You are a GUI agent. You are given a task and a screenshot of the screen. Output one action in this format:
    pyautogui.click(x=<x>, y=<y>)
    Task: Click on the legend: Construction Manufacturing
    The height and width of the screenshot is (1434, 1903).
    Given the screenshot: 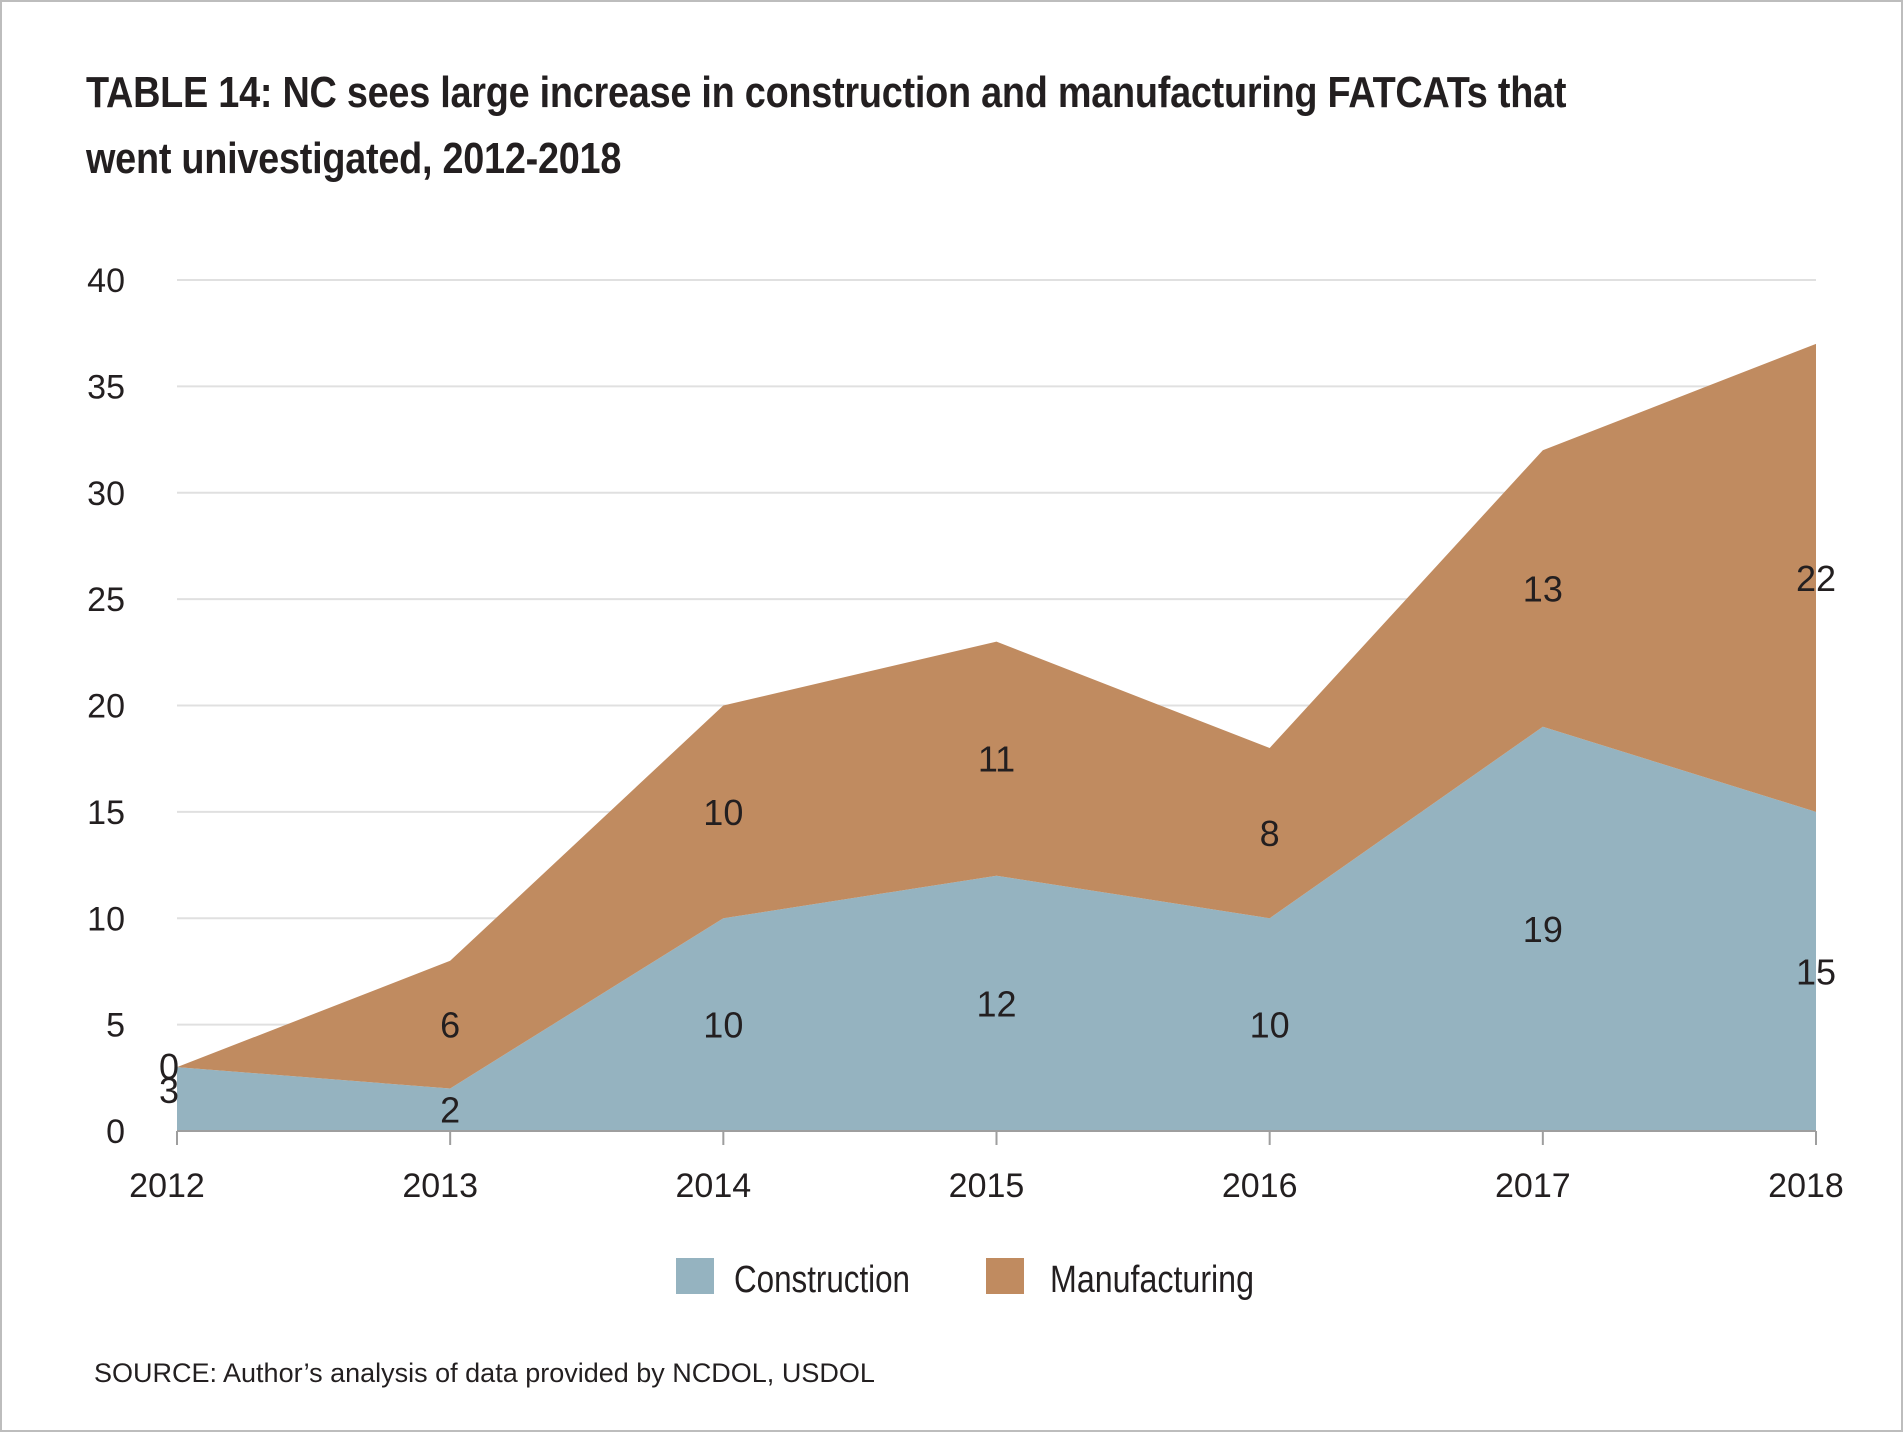 What is the action you would take?
    pyautogui.click(x=965, y=1279)
    